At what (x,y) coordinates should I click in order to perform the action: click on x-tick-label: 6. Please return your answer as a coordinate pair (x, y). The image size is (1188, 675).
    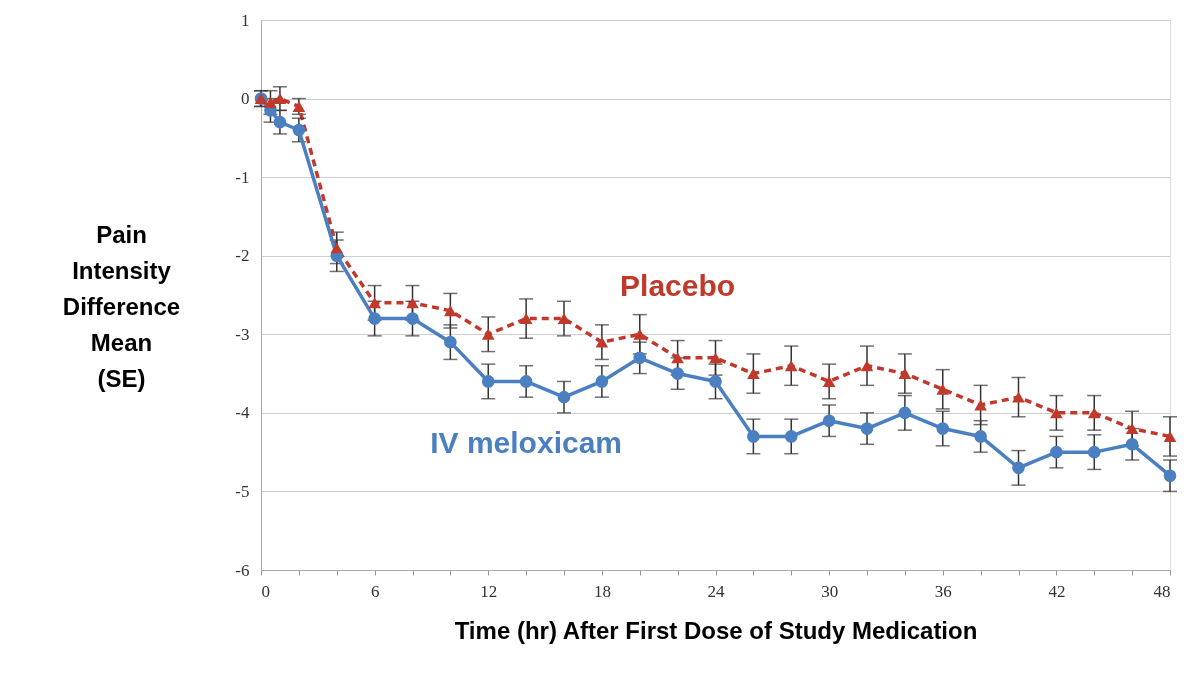
    Looking at the image, I should click on (375, 591).